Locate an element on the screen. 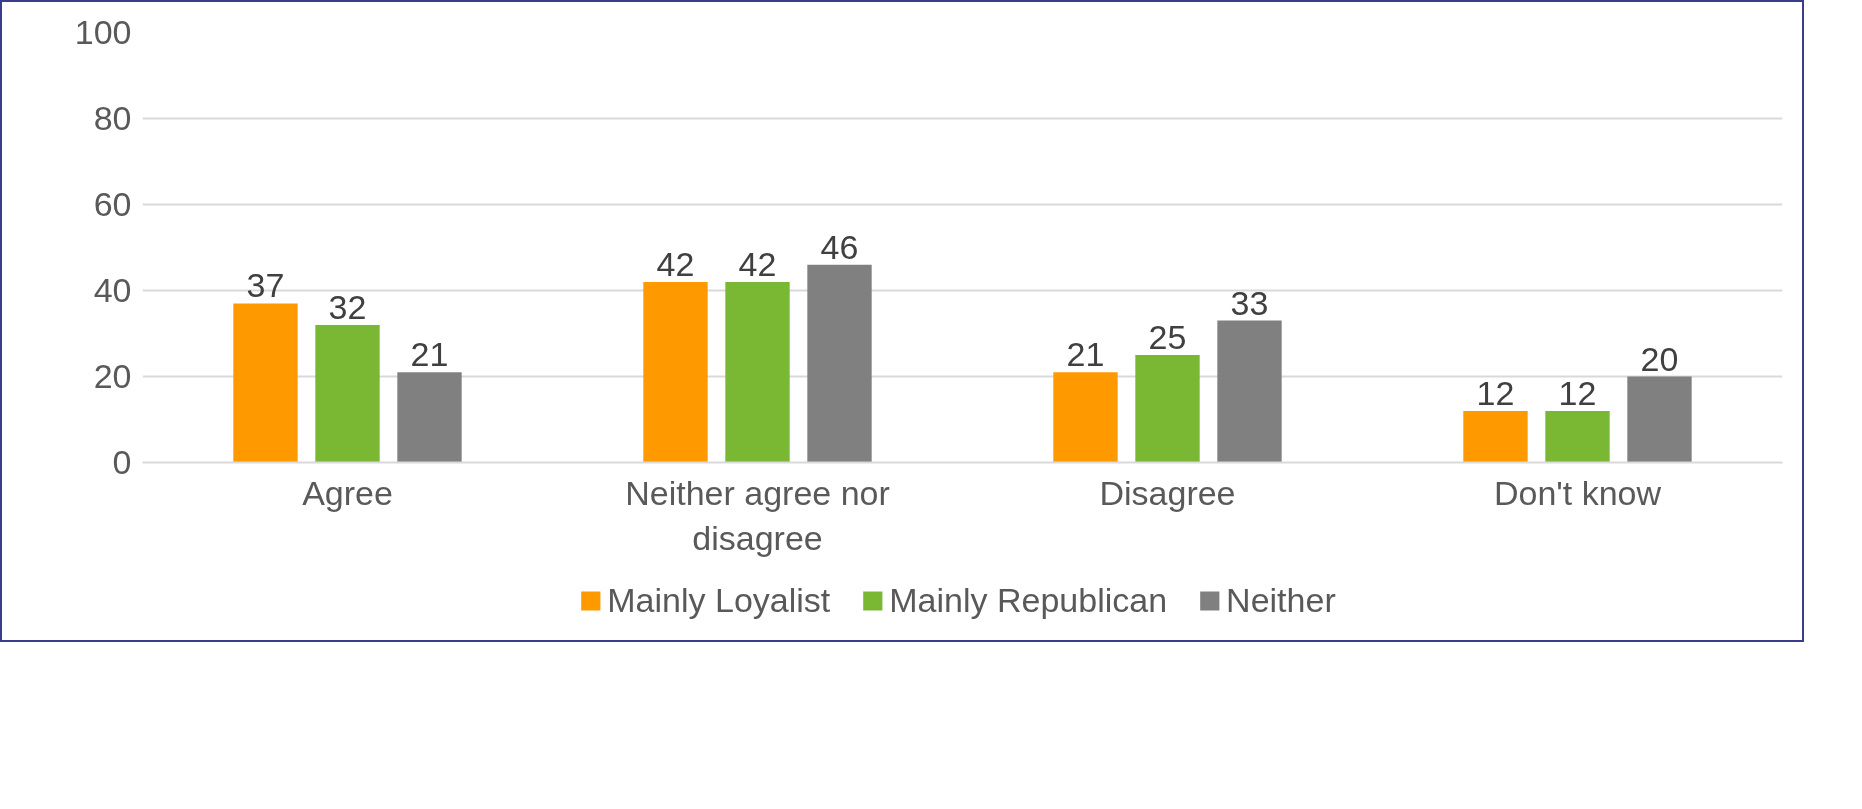  x-tick-label: Agree is located at coordinates (347, 492).